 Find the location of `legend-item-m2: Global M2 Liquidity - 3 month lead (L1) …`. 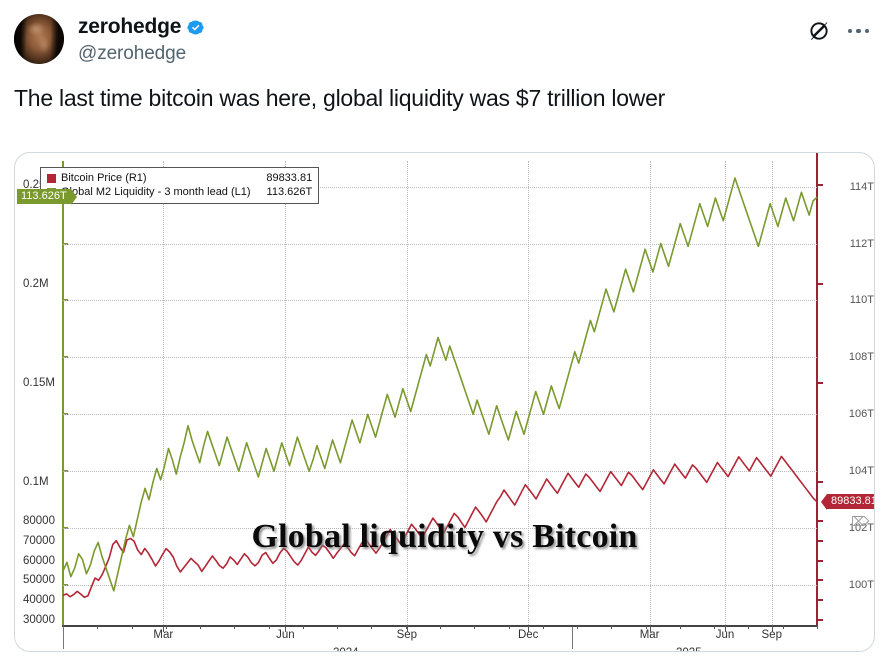

legend-item-m2: Global M2 Liquidity - 3 month lead (L1) … is located at coordinates (179, 192).